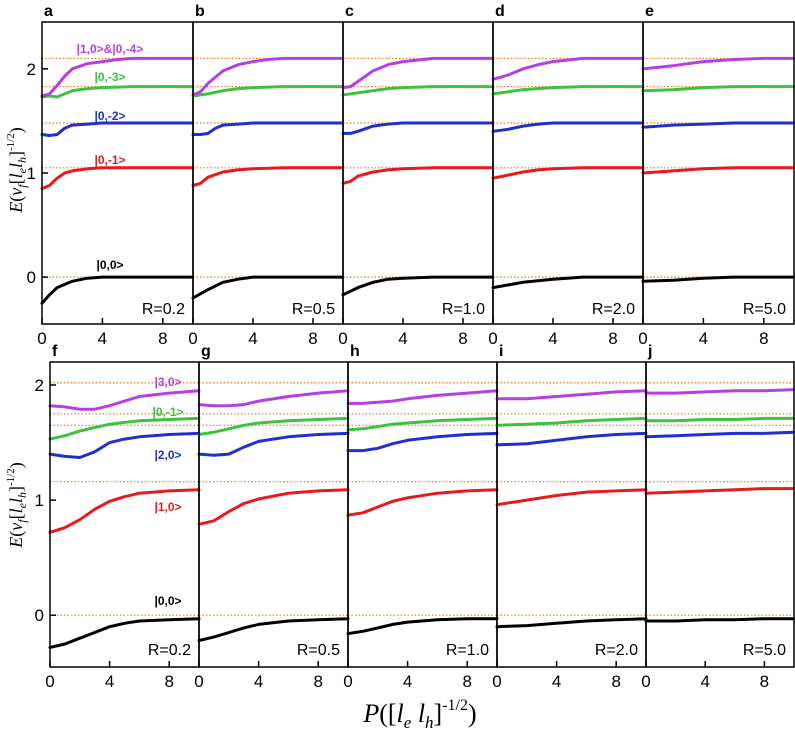 This screenshot has width=795, height=734. I want to click on ratio-label: R=2.0, so click(613, 309).